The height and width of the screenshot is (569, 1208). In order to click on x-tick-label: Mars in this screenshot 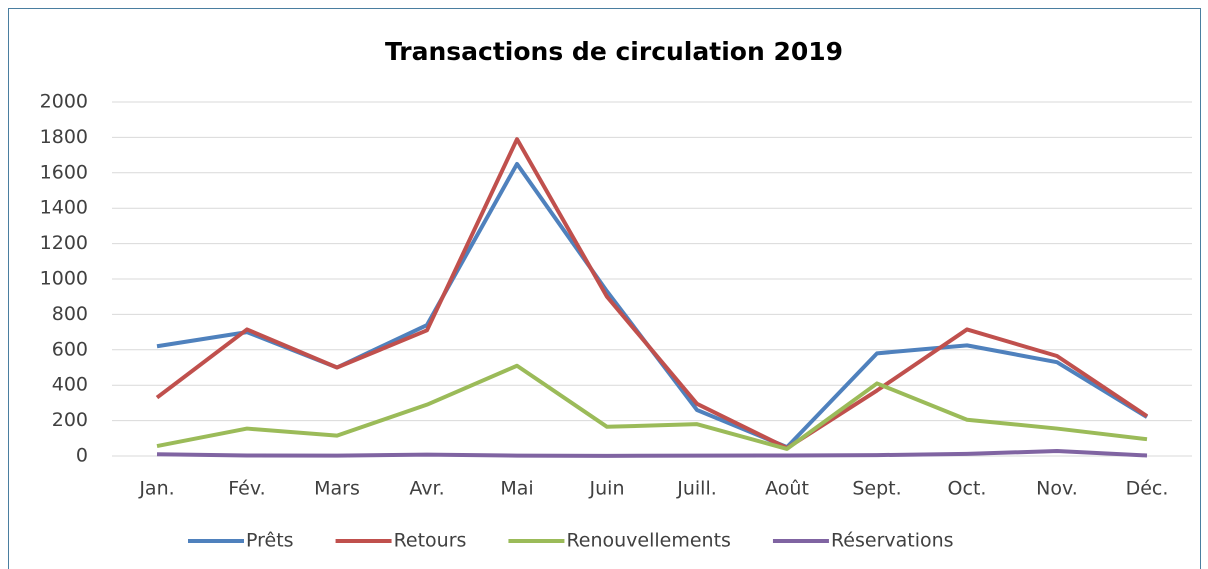, I will do `click(337, 489)`.